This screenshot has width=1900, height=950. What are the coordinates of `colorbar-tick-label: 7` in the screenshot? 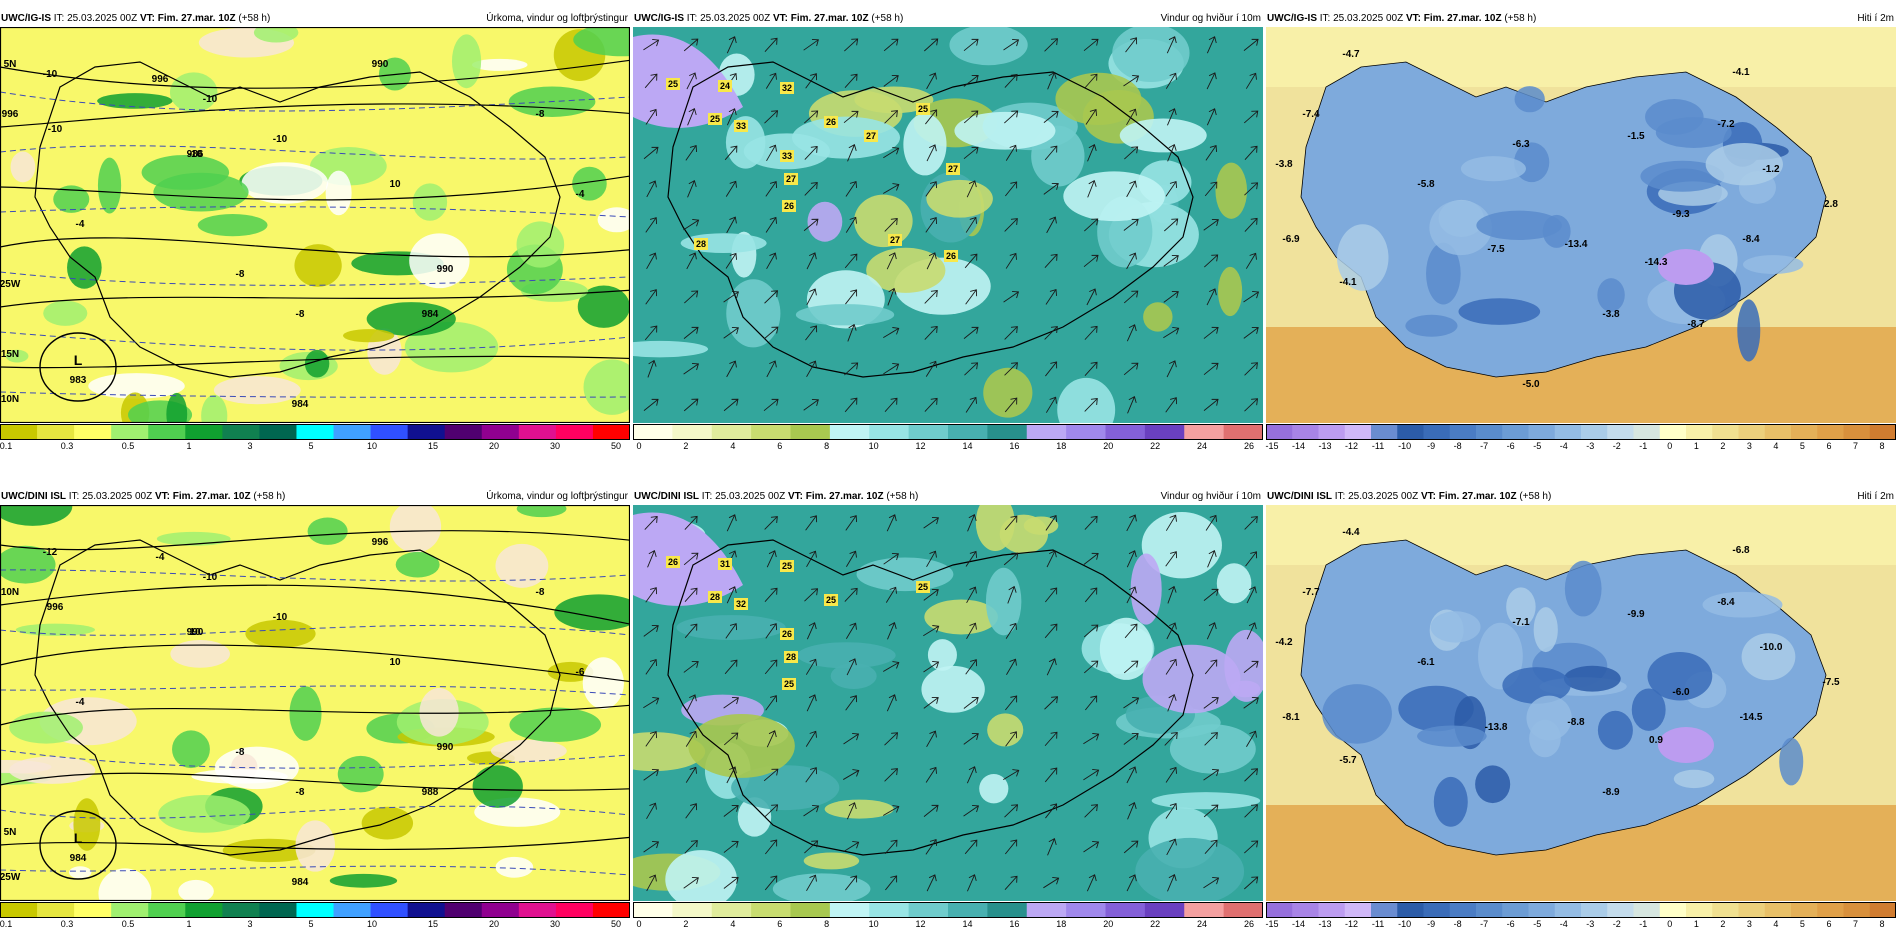 It's located at (1855, 446).